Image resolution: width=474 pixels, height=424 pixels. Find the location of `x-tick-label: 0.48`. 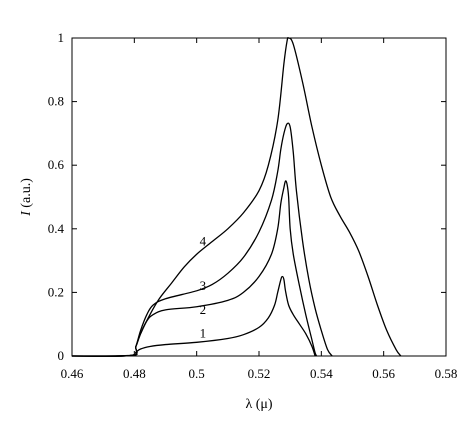

x-tick-label: 0.48 is located at coordinates (134, 373).